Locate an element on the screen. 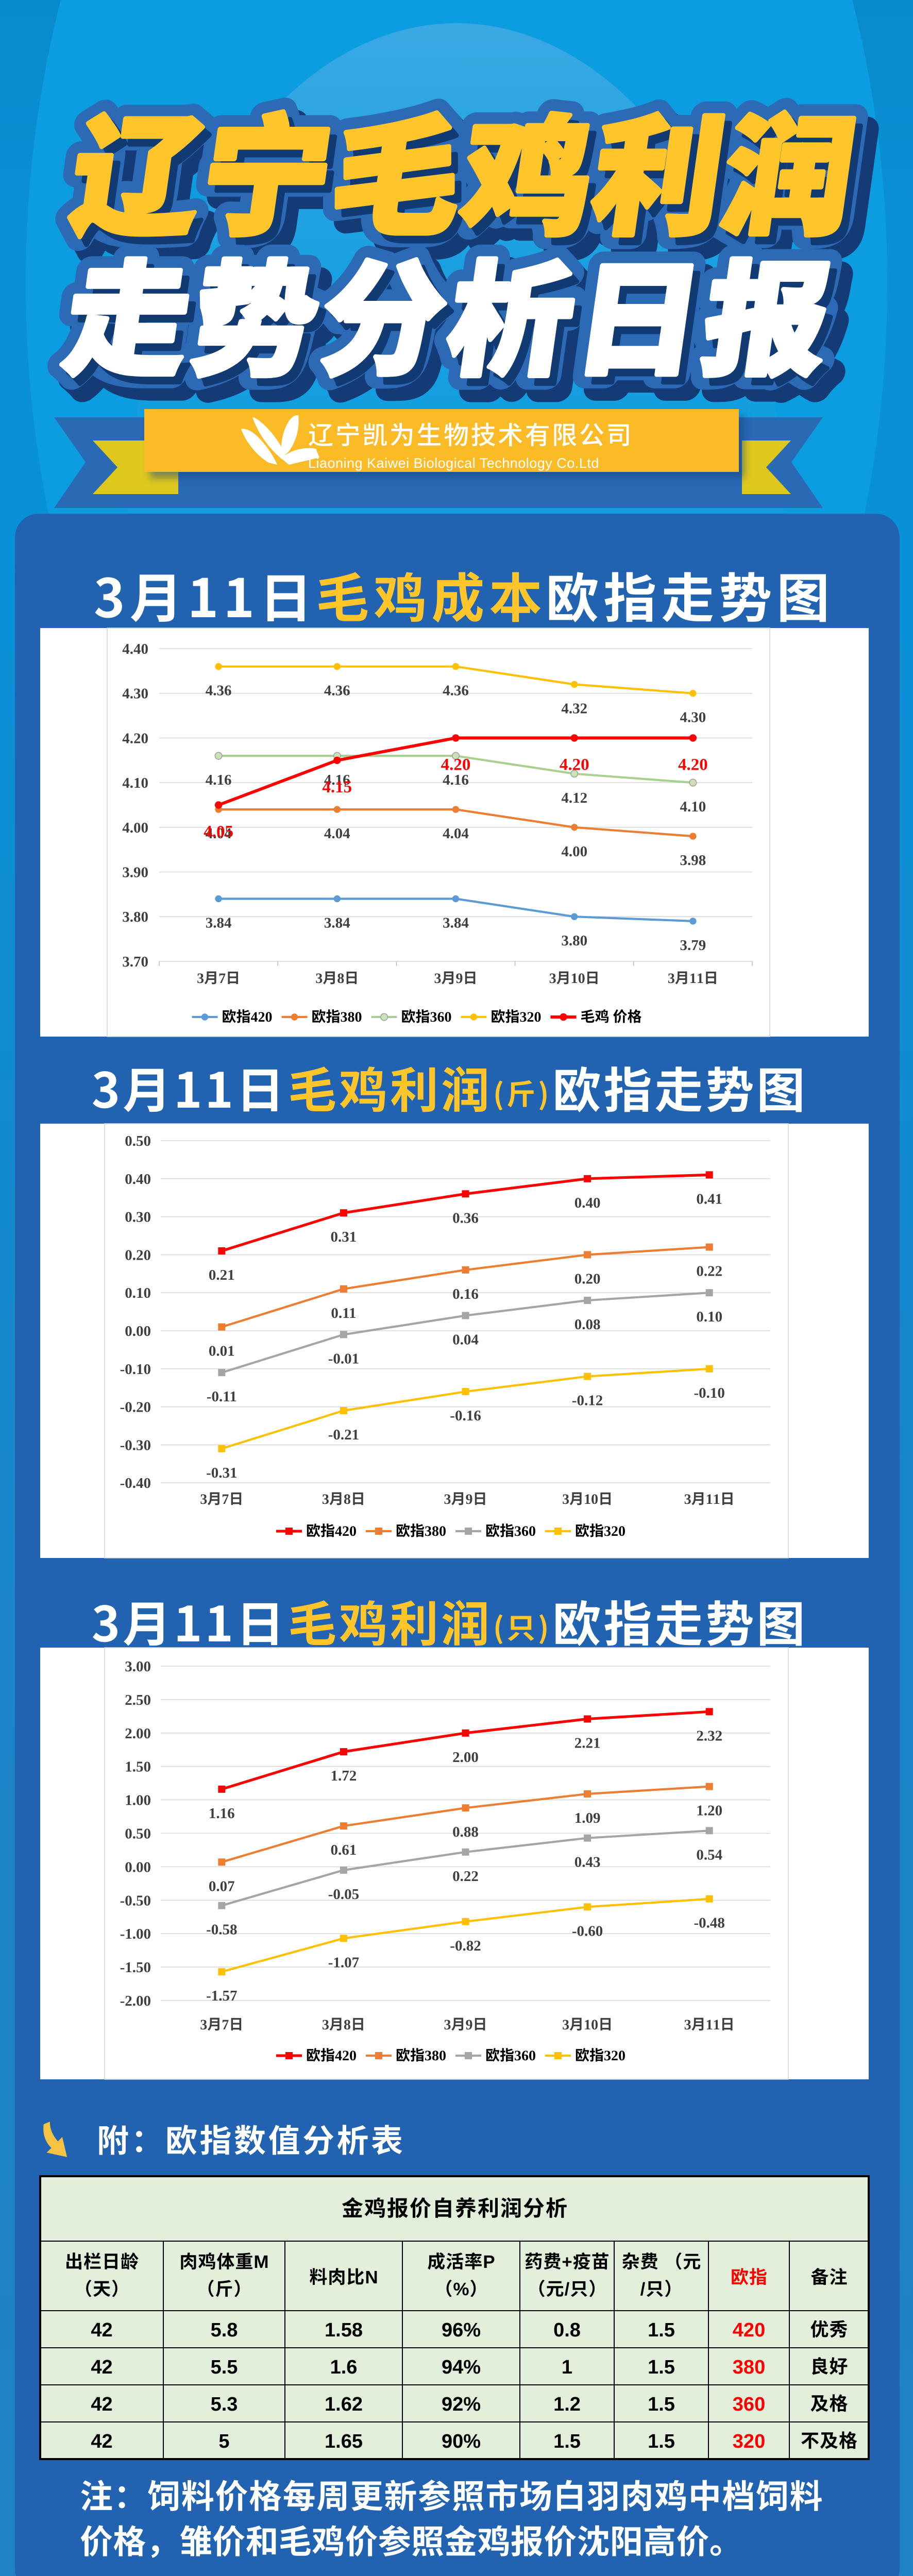 This screenshot has width=913, height=2576. svg-text: -0.50 is located at coordinates (135, 1900).